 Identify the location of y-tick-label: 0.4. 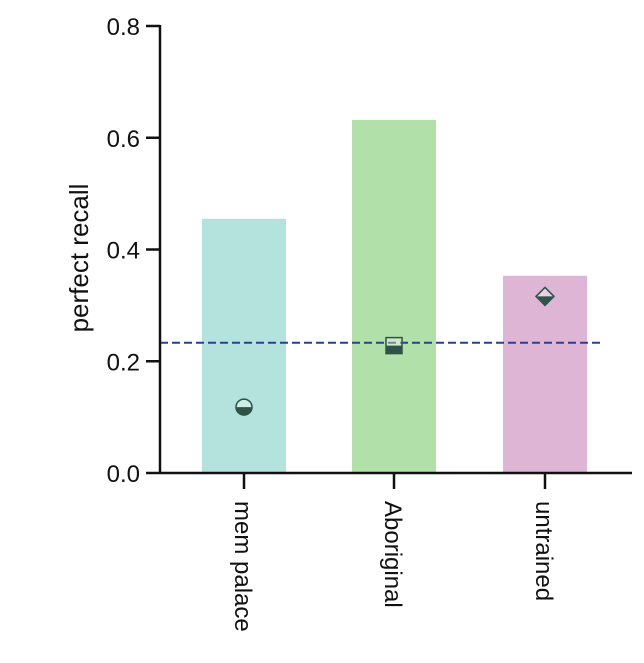
(123, 251).